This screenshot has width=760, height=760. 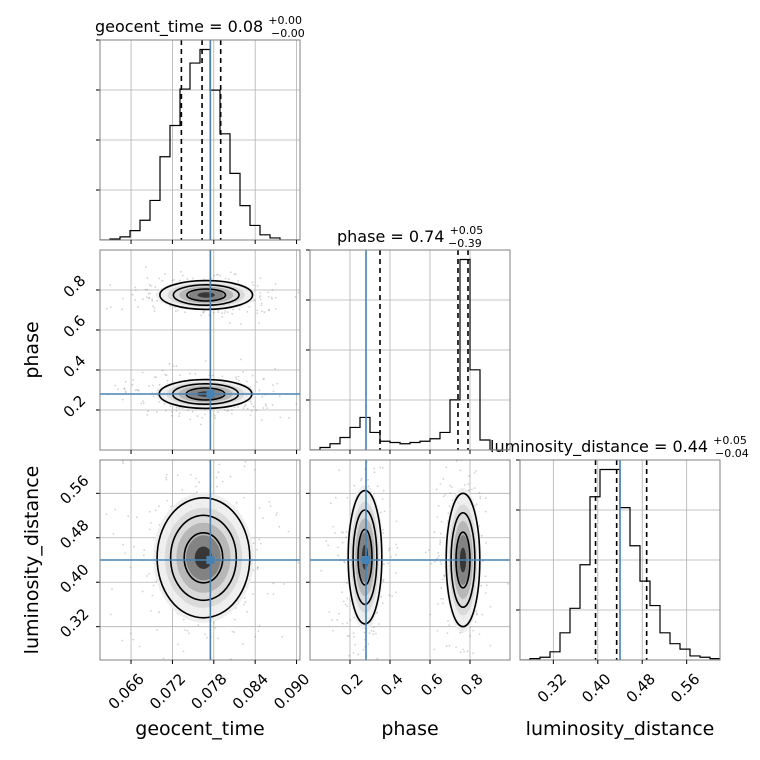 What do you see at coordinates (410, 560) in the screenshot?
I see `panel-frame` at bounding box center [410, 560].